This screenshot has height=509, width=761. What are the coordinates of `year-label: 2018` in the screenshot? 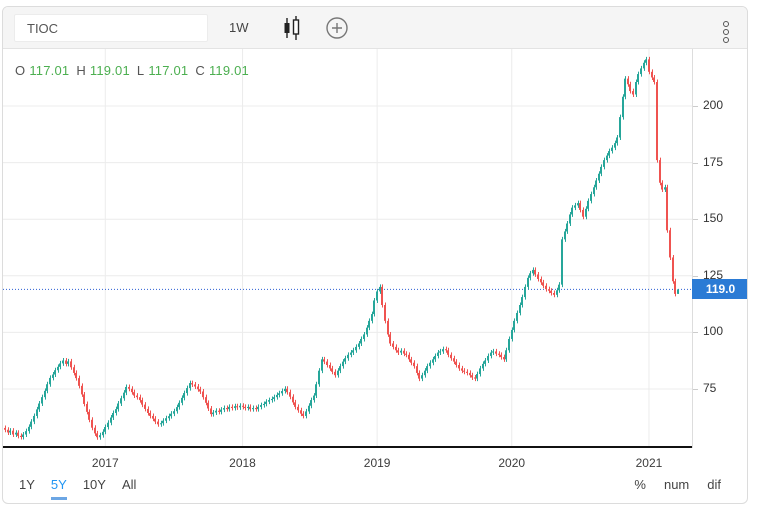 It's located at (242, 463).